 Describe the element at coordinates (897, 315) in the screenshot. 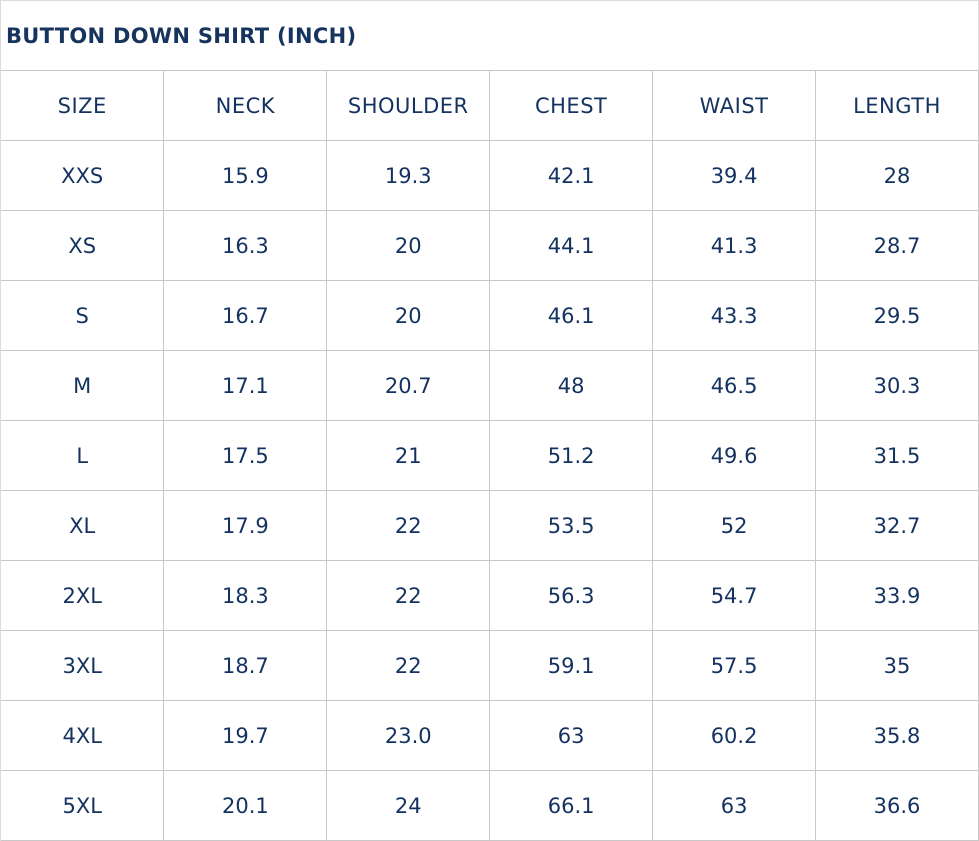

I see `cell-length: 29.5` at that location.